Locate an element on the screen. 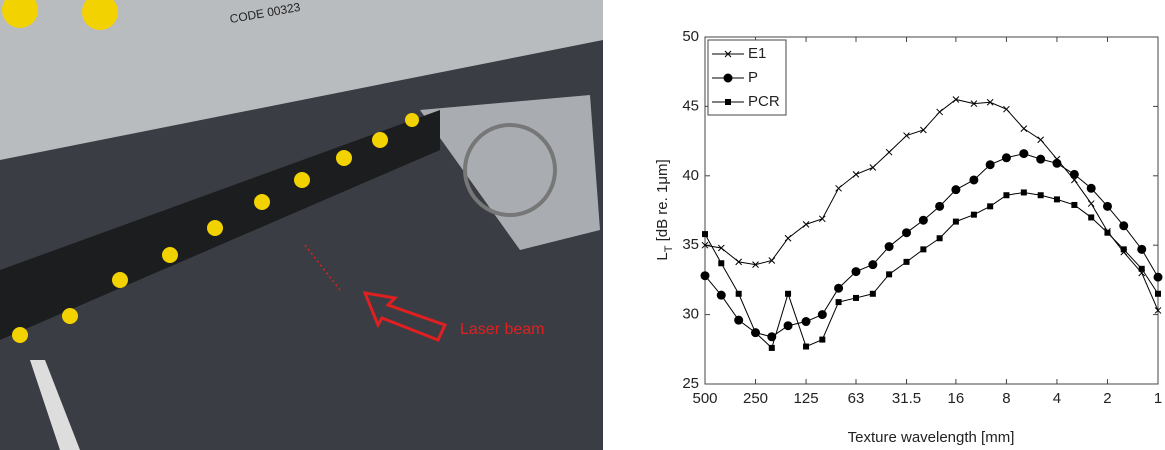 The image size is (1165, 450). y-axis-label: LT [dB re. 1μm] is located at coordinates (664, 209).